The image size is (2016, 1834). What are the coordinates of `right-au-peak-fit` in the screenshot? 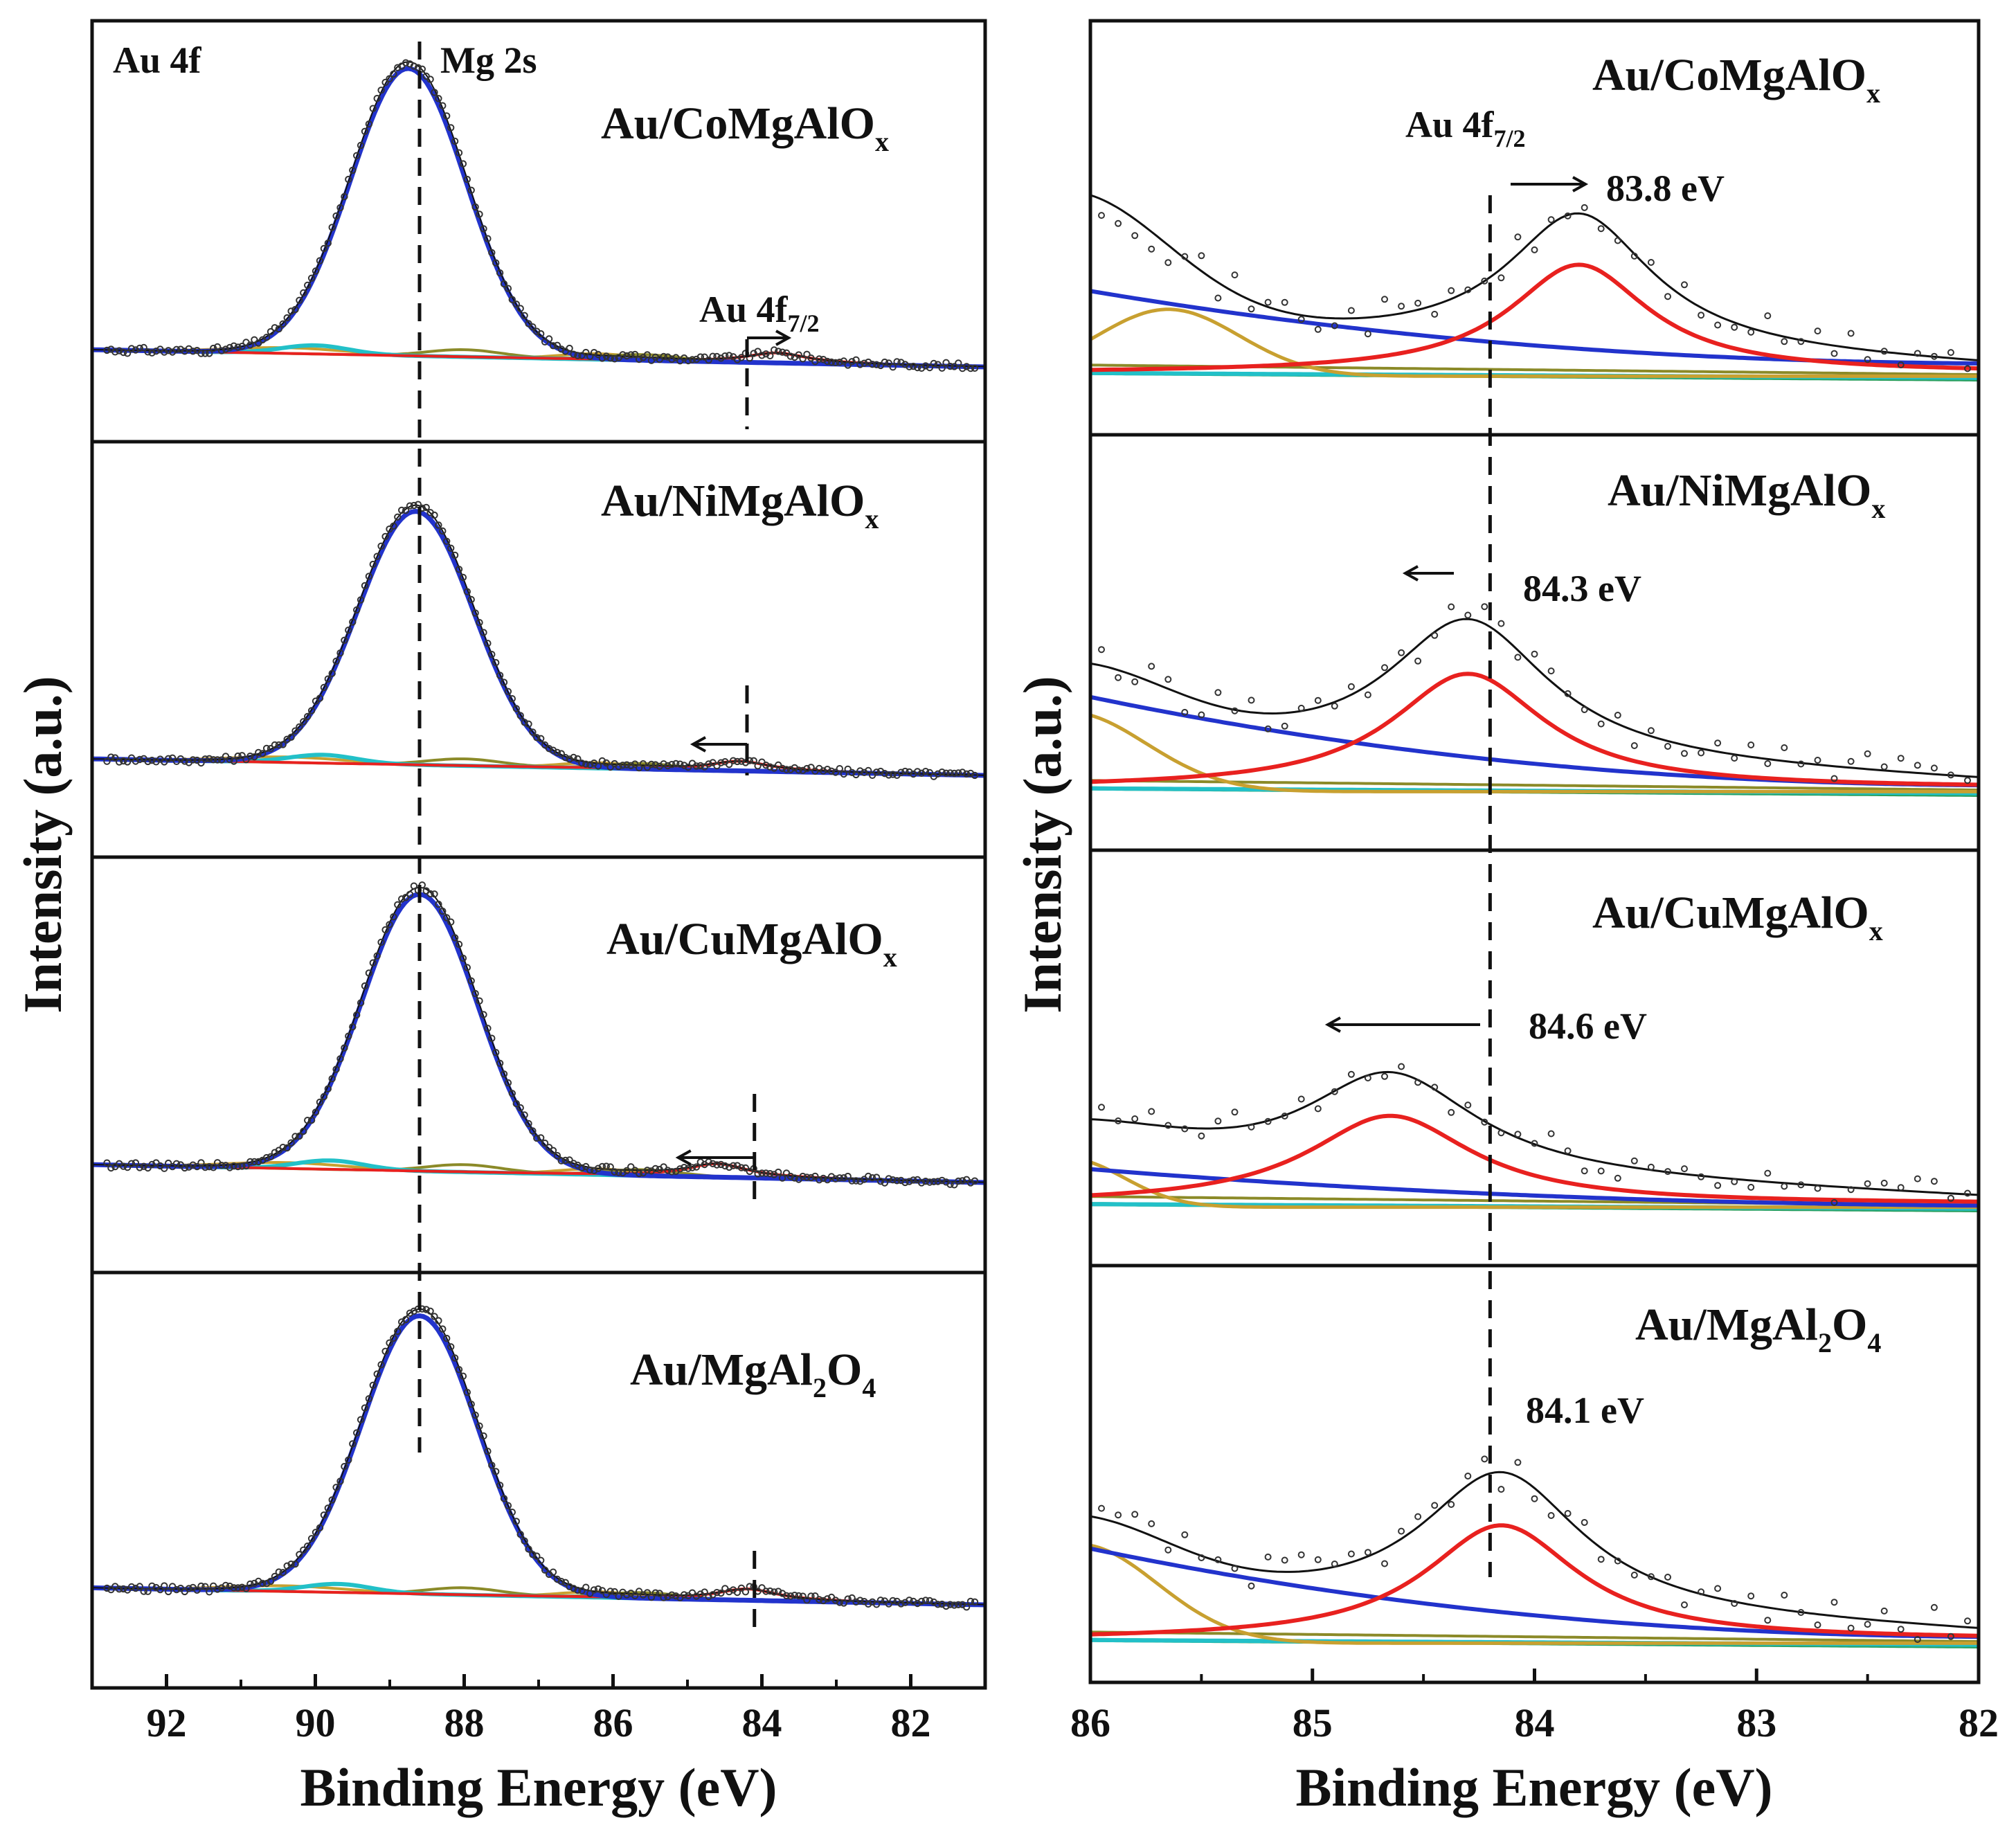 It's located at (1534, 1158).